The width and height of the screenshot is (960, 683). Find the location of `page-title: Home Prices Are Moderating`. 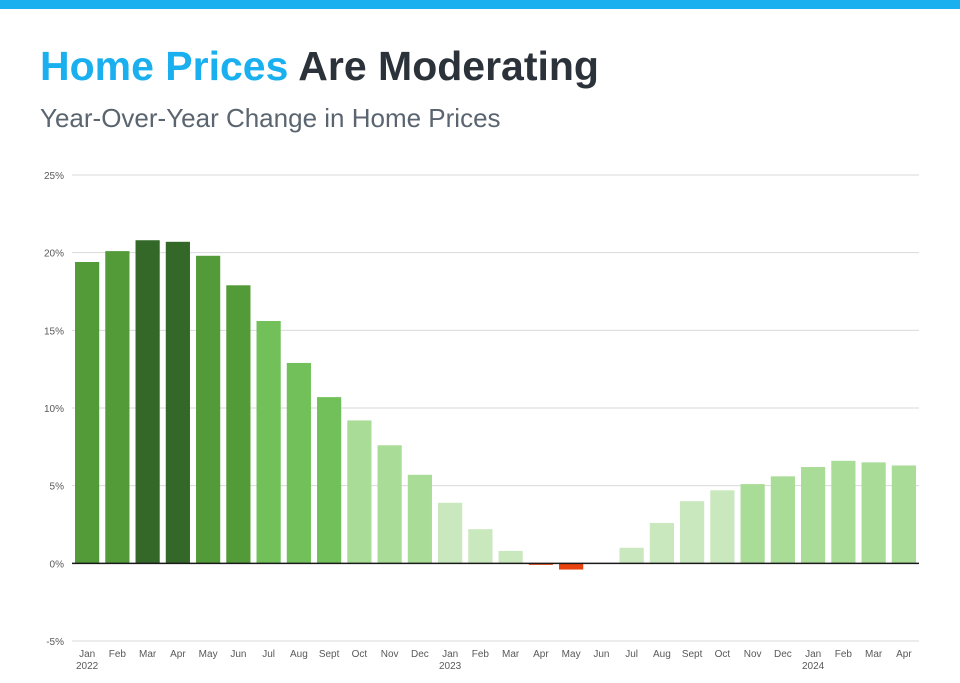

page-title: Home Prices Are Moderating is located at coordinates (319, 66).